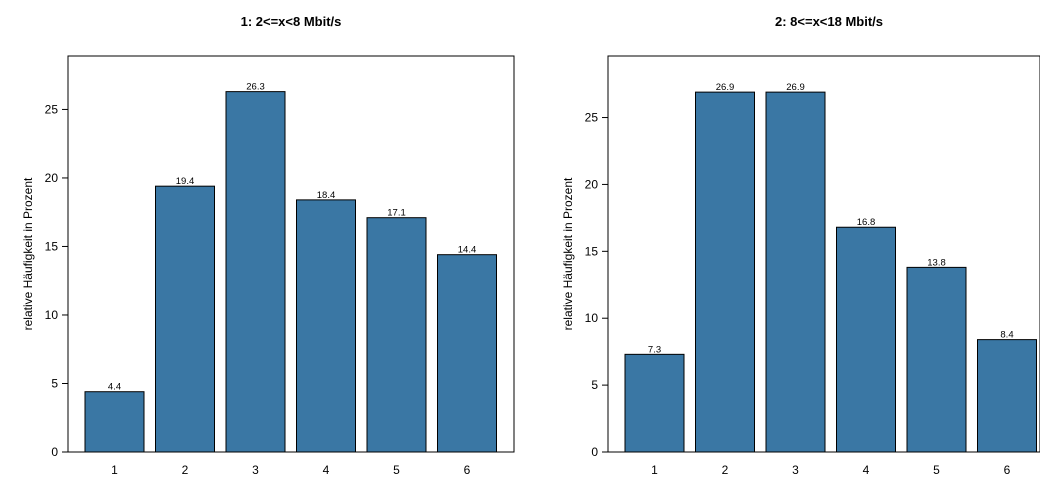 The height and width of the screenshot is (484, 1040). I want to click on bar-value-label: 26.3, so click(255, 87).